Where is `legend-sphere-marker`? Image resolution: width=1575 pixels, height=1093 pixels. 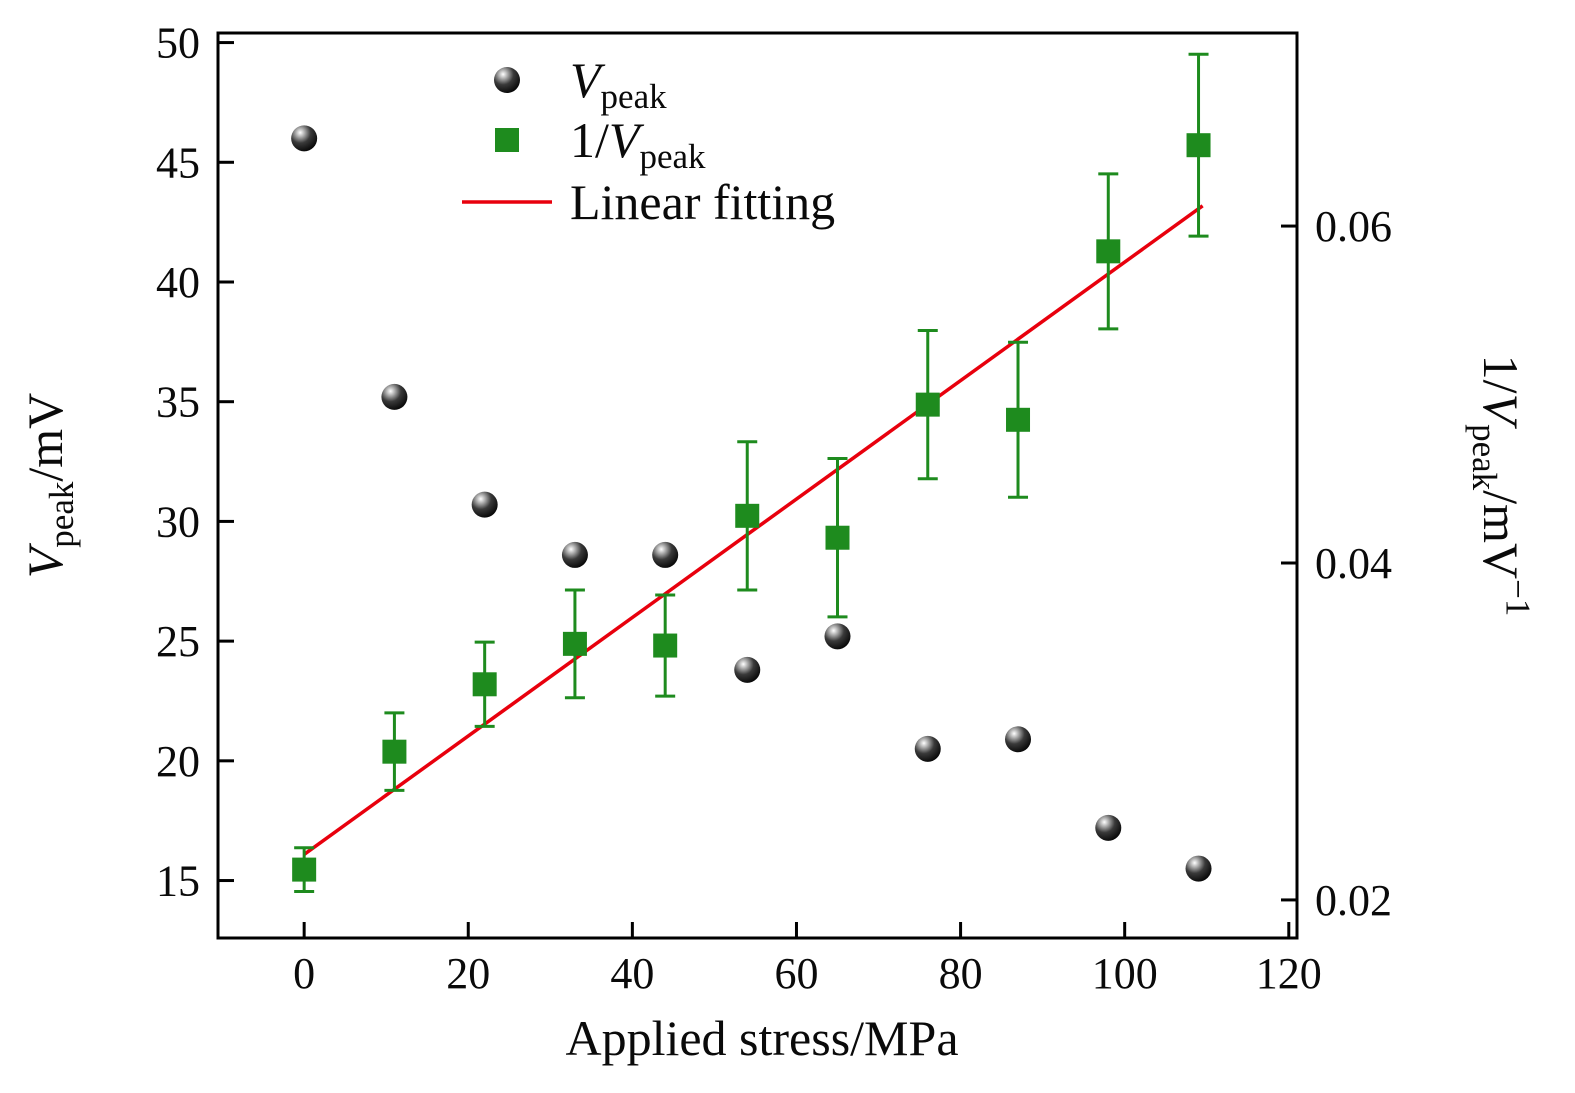 legend-sphere-marker is located at coordinates (507, 80).